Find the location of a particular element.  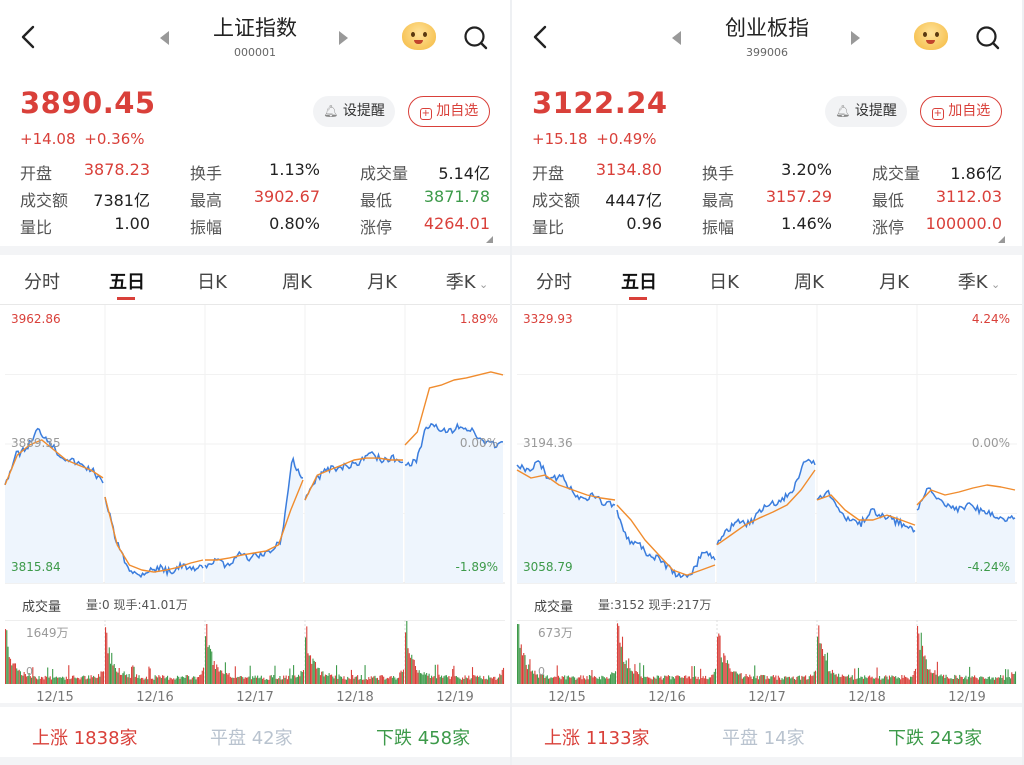

date-tick: 12/15 is located at coordinates (567, 697).